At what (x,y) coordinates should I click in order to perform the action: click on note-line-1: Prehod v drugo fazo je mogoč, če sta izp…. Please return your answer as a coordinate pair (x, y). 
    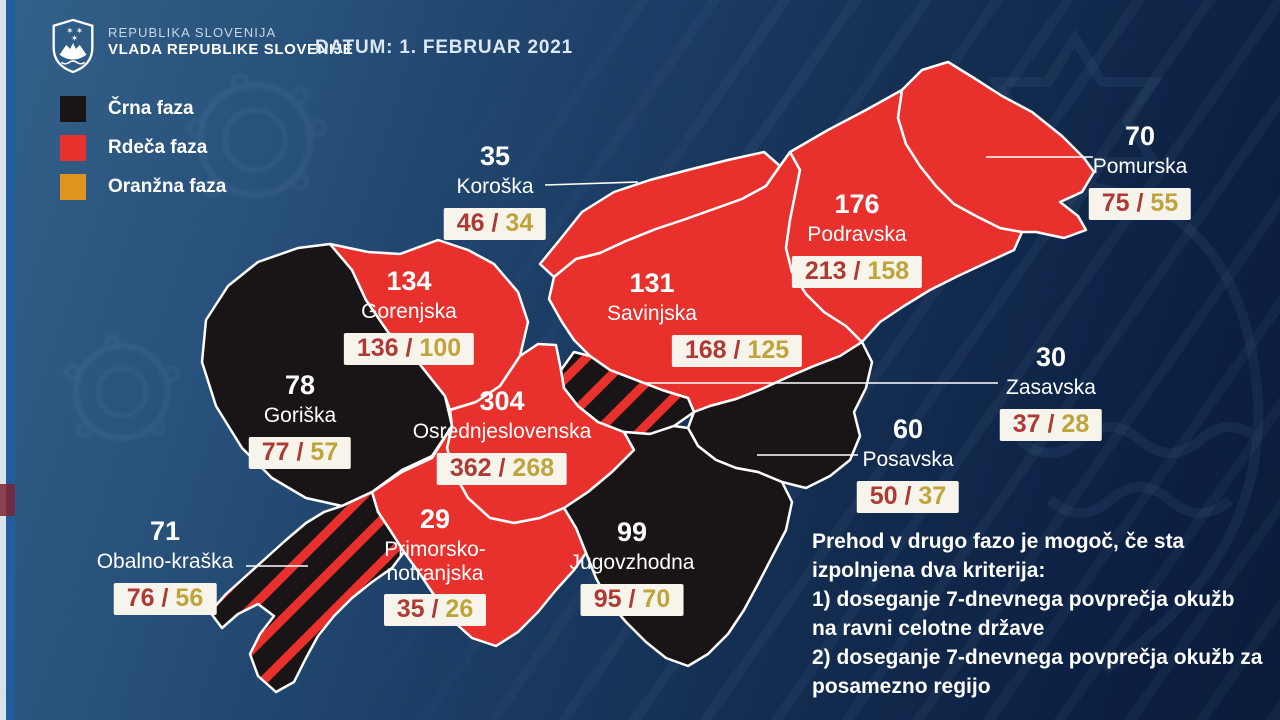
    Looking at the image, I should click on (998, 556).